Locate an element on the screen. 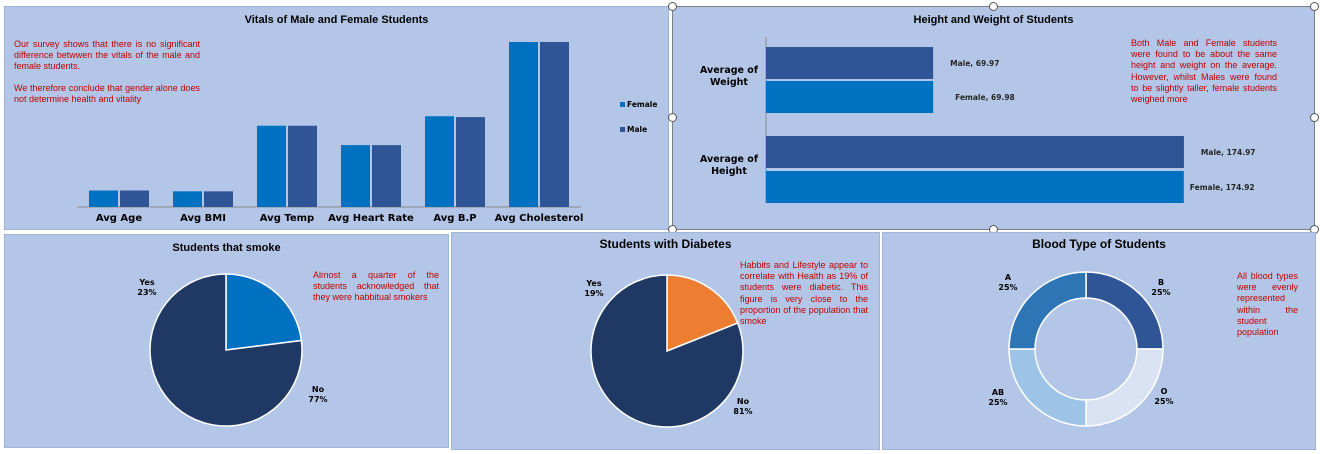 Image resolution: width=1320 pixels, height=454 pixels. slice-label: A is located at coordinates (1008, 277).